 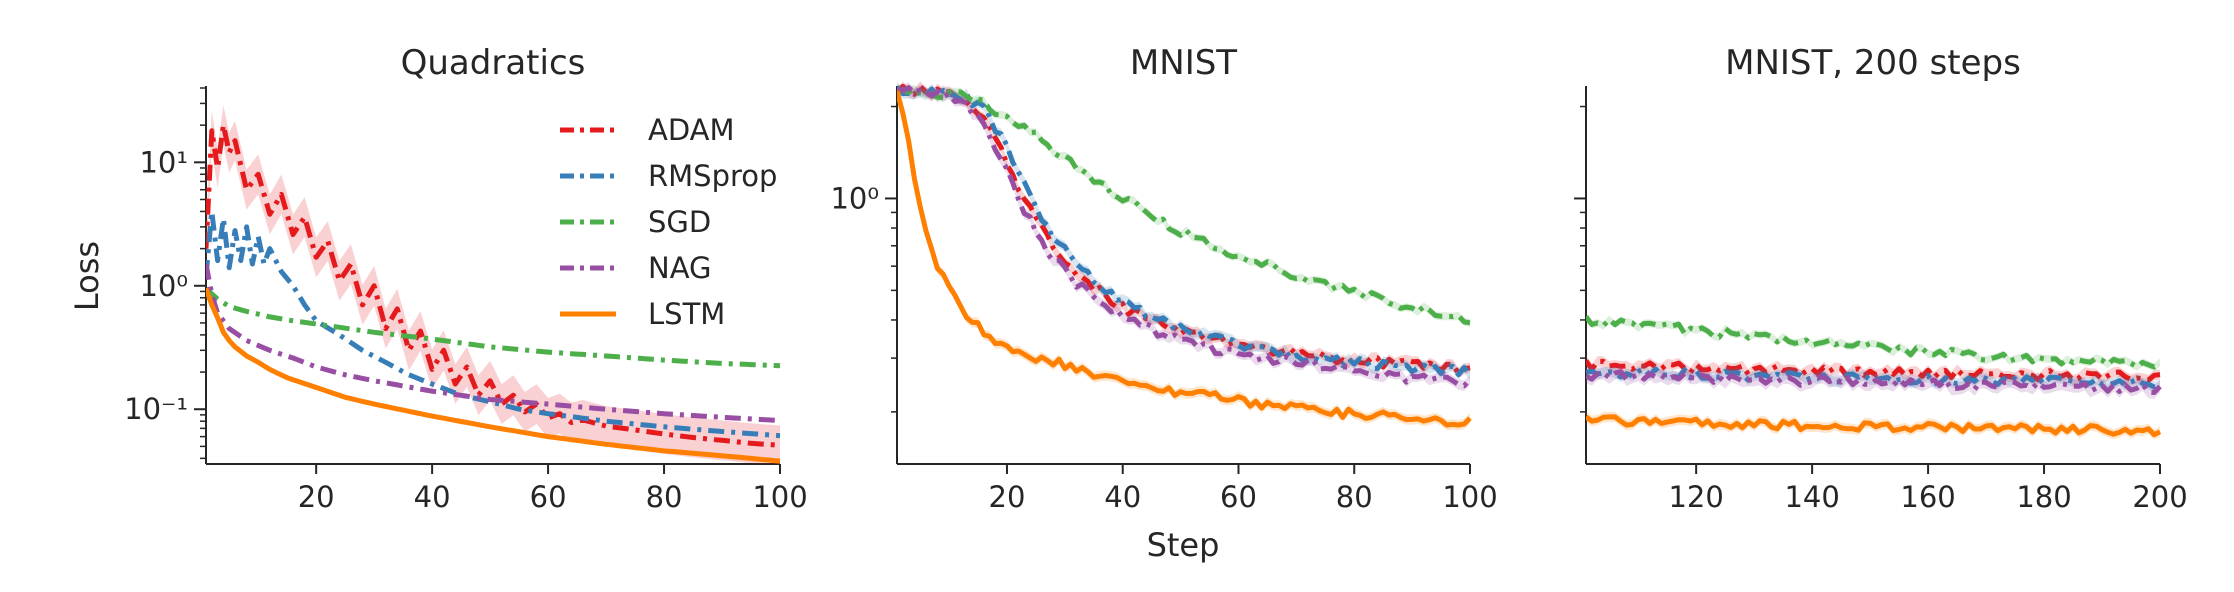 I want to click on legend-label-rmsprop: RMSprop, so click(x=712, y=176).